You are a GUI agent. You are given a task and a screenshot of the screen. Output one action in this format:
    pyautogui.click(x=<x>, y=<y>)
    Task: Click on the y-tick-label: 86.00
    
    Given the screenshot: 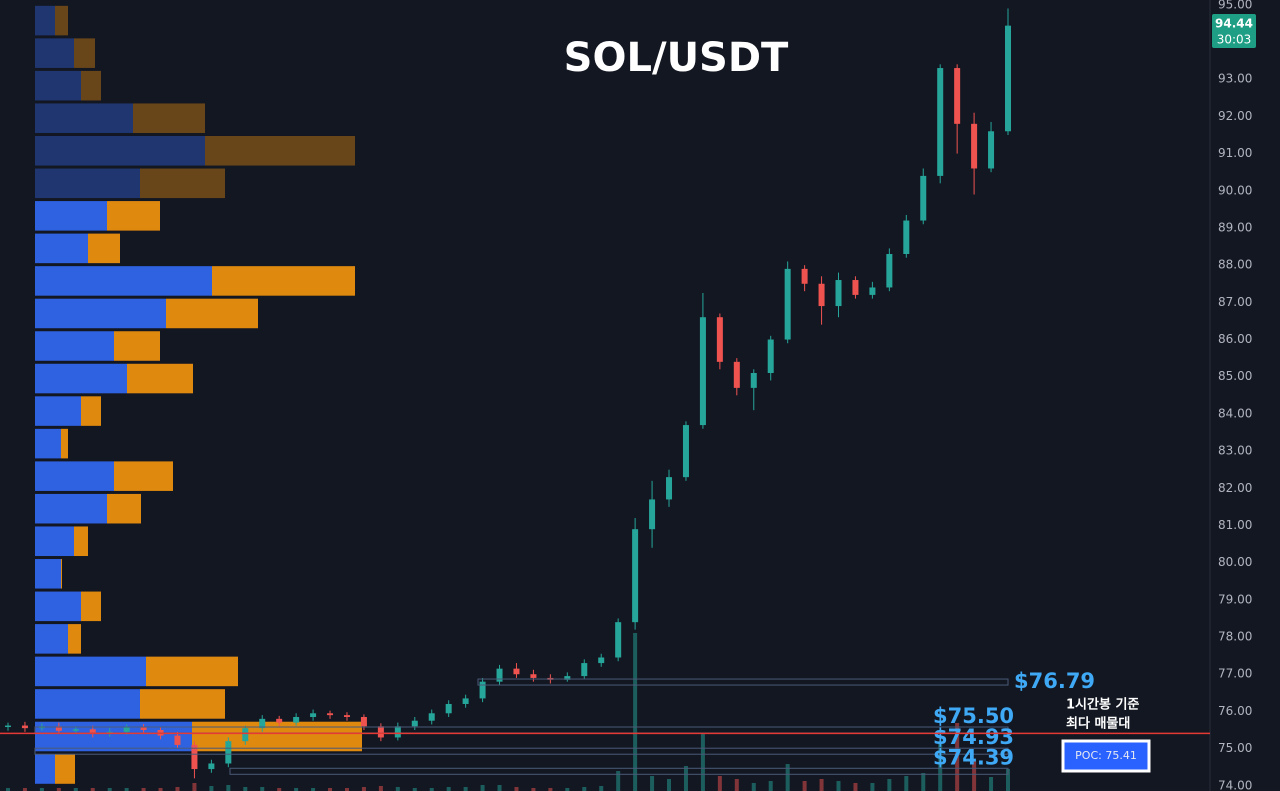 What is the action you would take?
    pyautogui.click(x=1235, y=339)
    